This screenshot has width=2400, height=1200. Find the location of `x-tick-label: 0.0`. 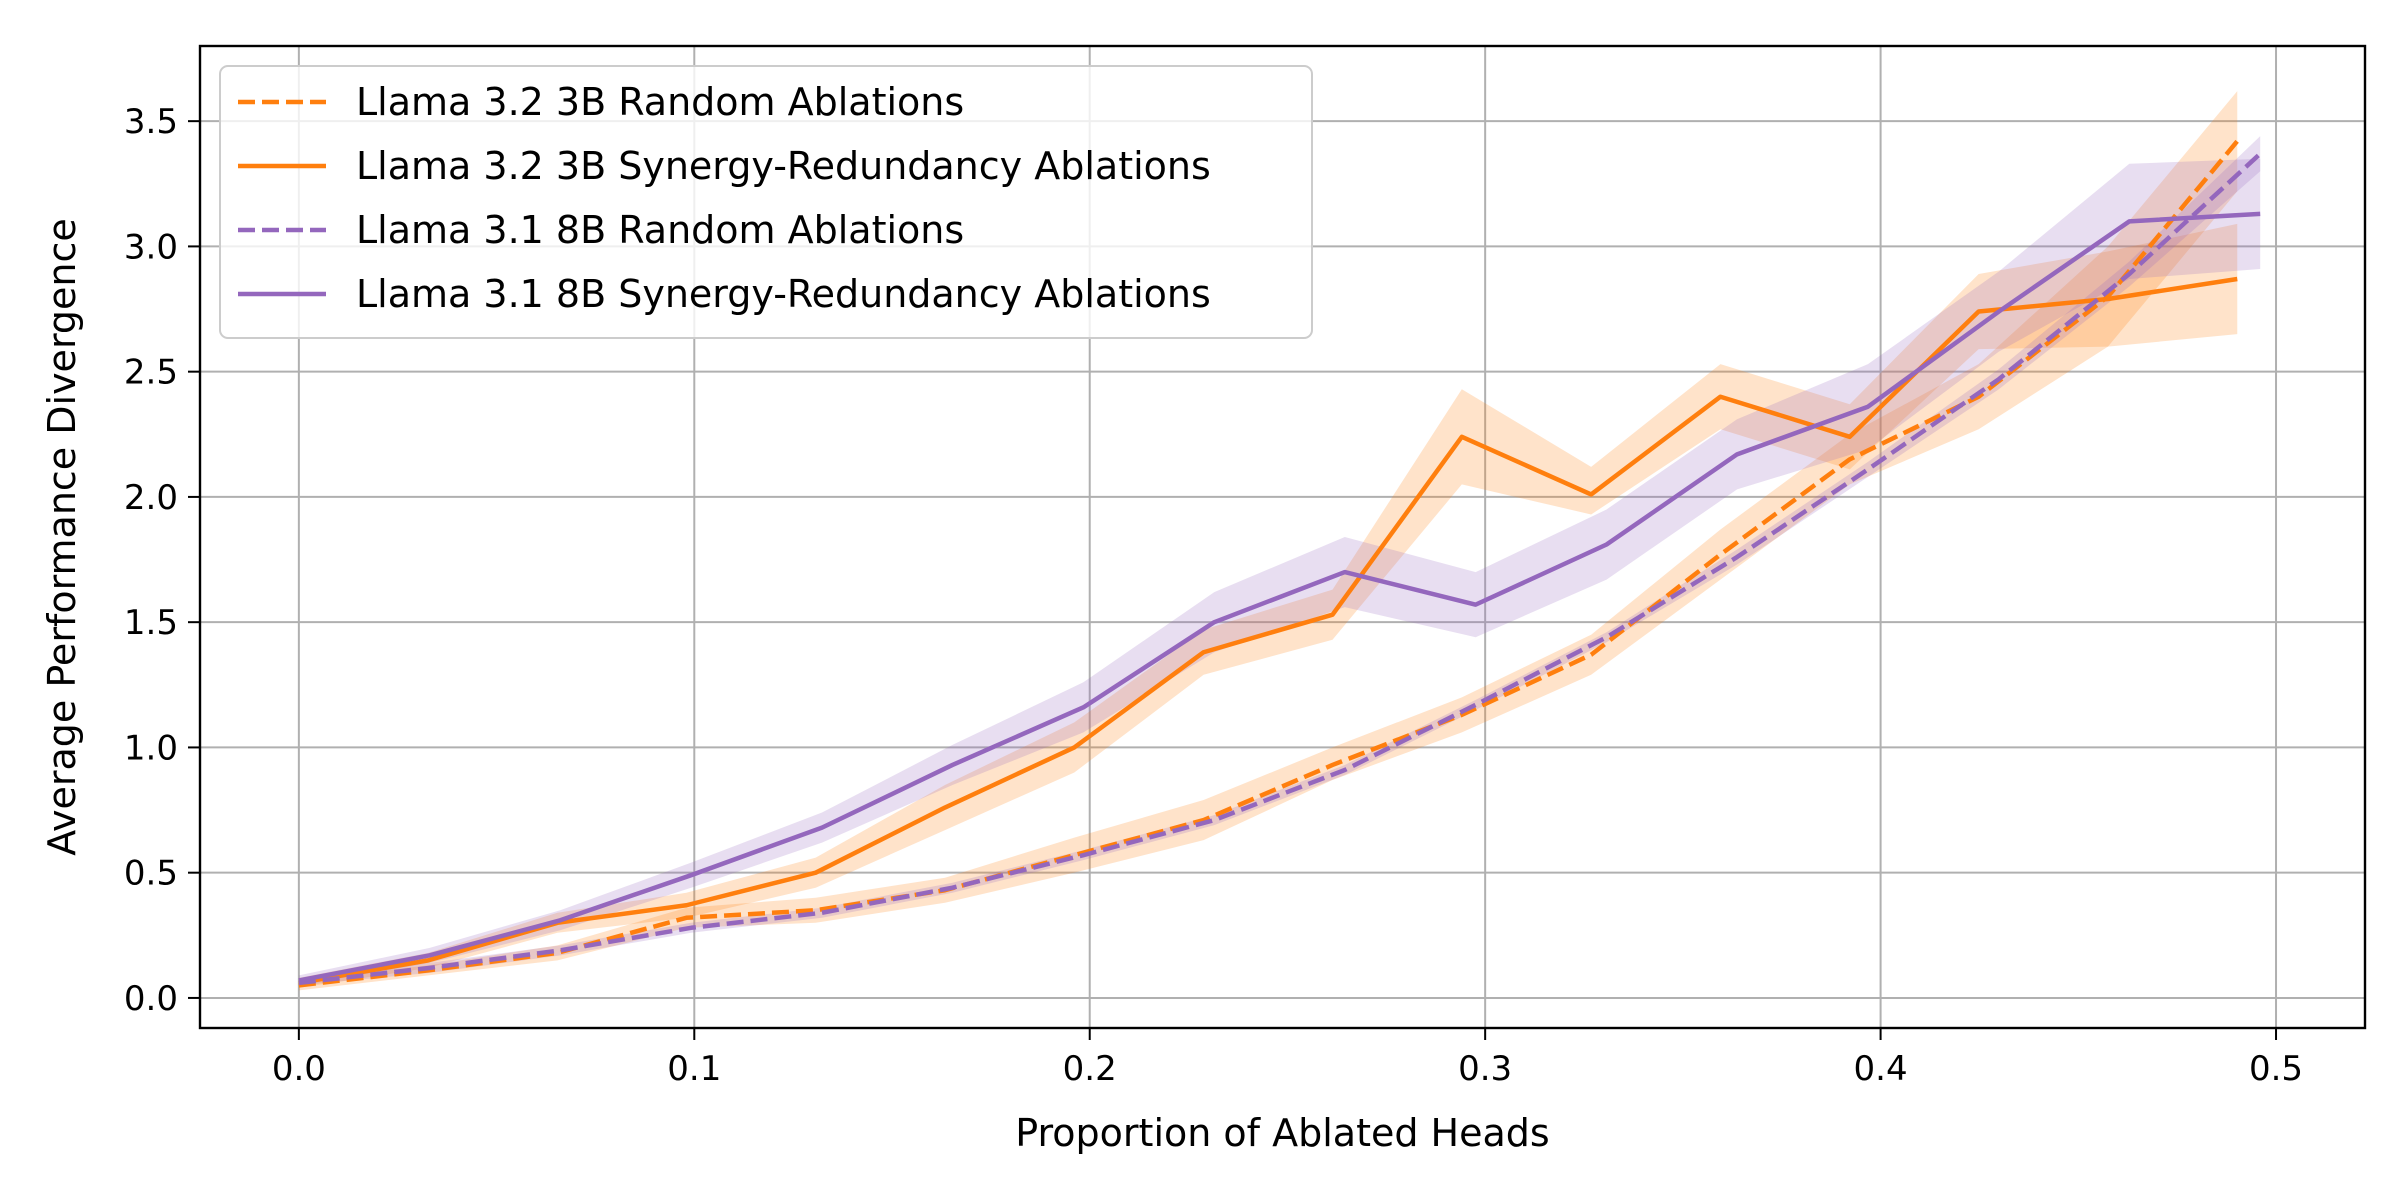

x-tick-label: 0.0 is located at coordinates (299, 1069).